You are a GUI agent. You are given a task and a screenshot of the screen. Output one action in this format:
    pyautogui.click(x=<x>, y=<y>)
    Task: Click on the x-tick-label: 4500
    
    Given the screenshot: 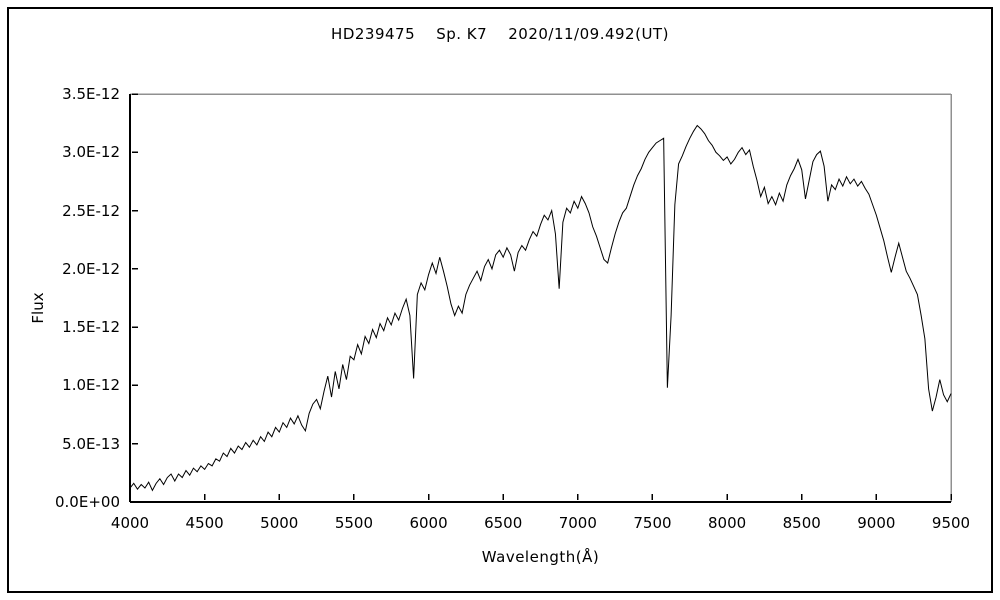 What is the action you would take?
    pyautogui.click(x=204, y=523)
    